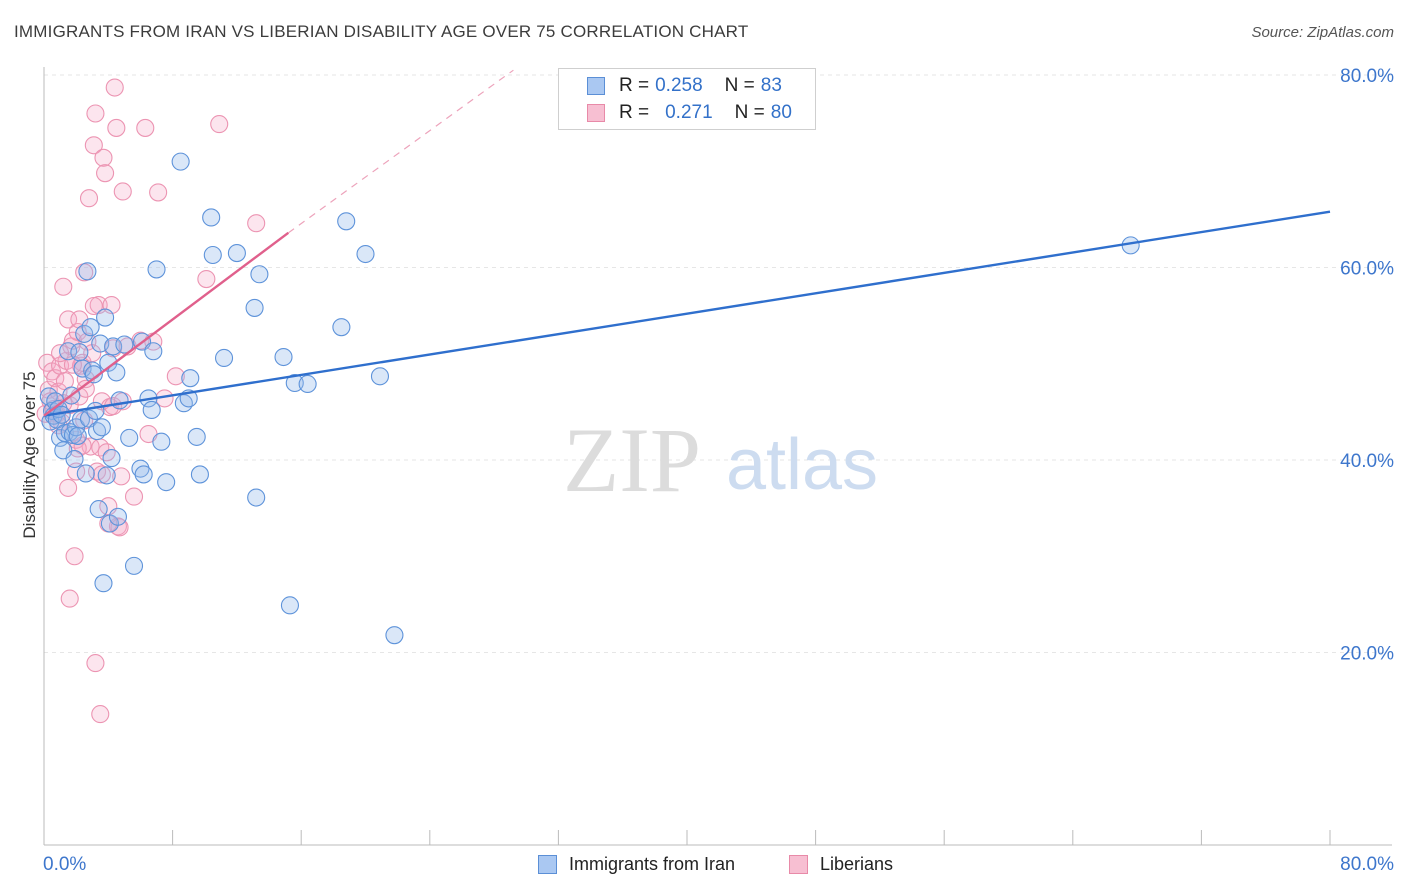  I want to click on y-tick-label: 20.0%, so click(1367, 654).